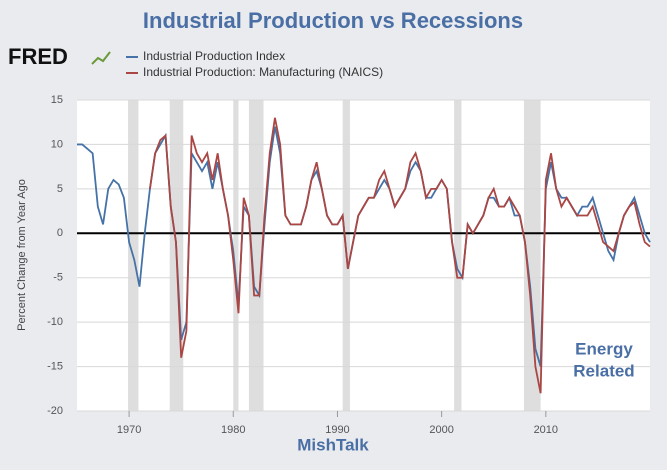 The height and width of the screenshot is (470, 667). Describe the element at coordinates (58, 278) in the screenshot. I see `y-tick-label: -5` at that location.